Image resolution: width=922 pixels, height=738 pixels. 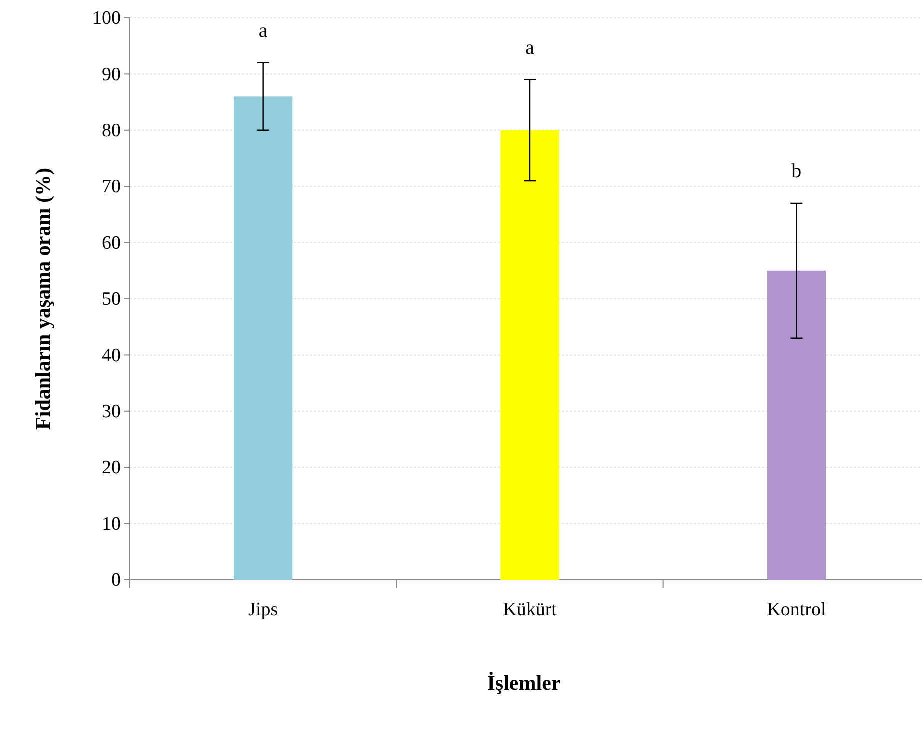 I want to click on annotation: b, so click(x=797, y=171).